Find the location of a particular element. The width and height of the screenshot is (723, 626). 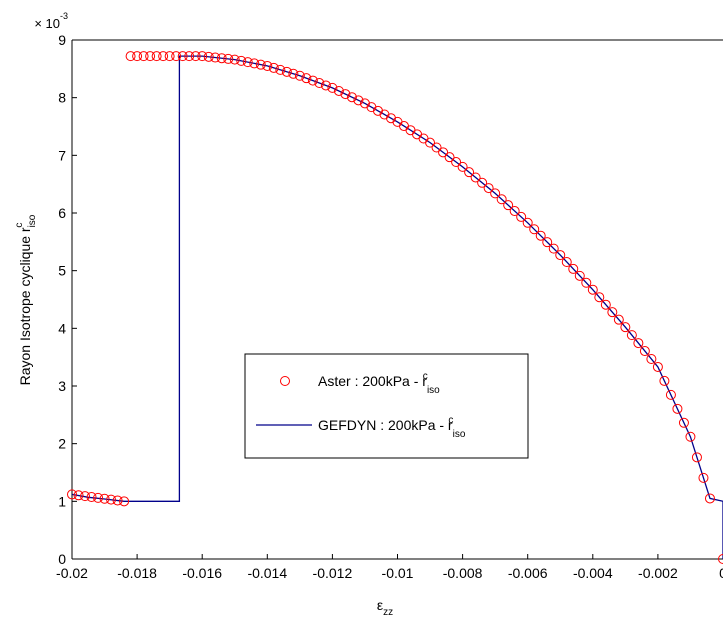

y-tick-label: 4 is located at coordinates (62, 328).